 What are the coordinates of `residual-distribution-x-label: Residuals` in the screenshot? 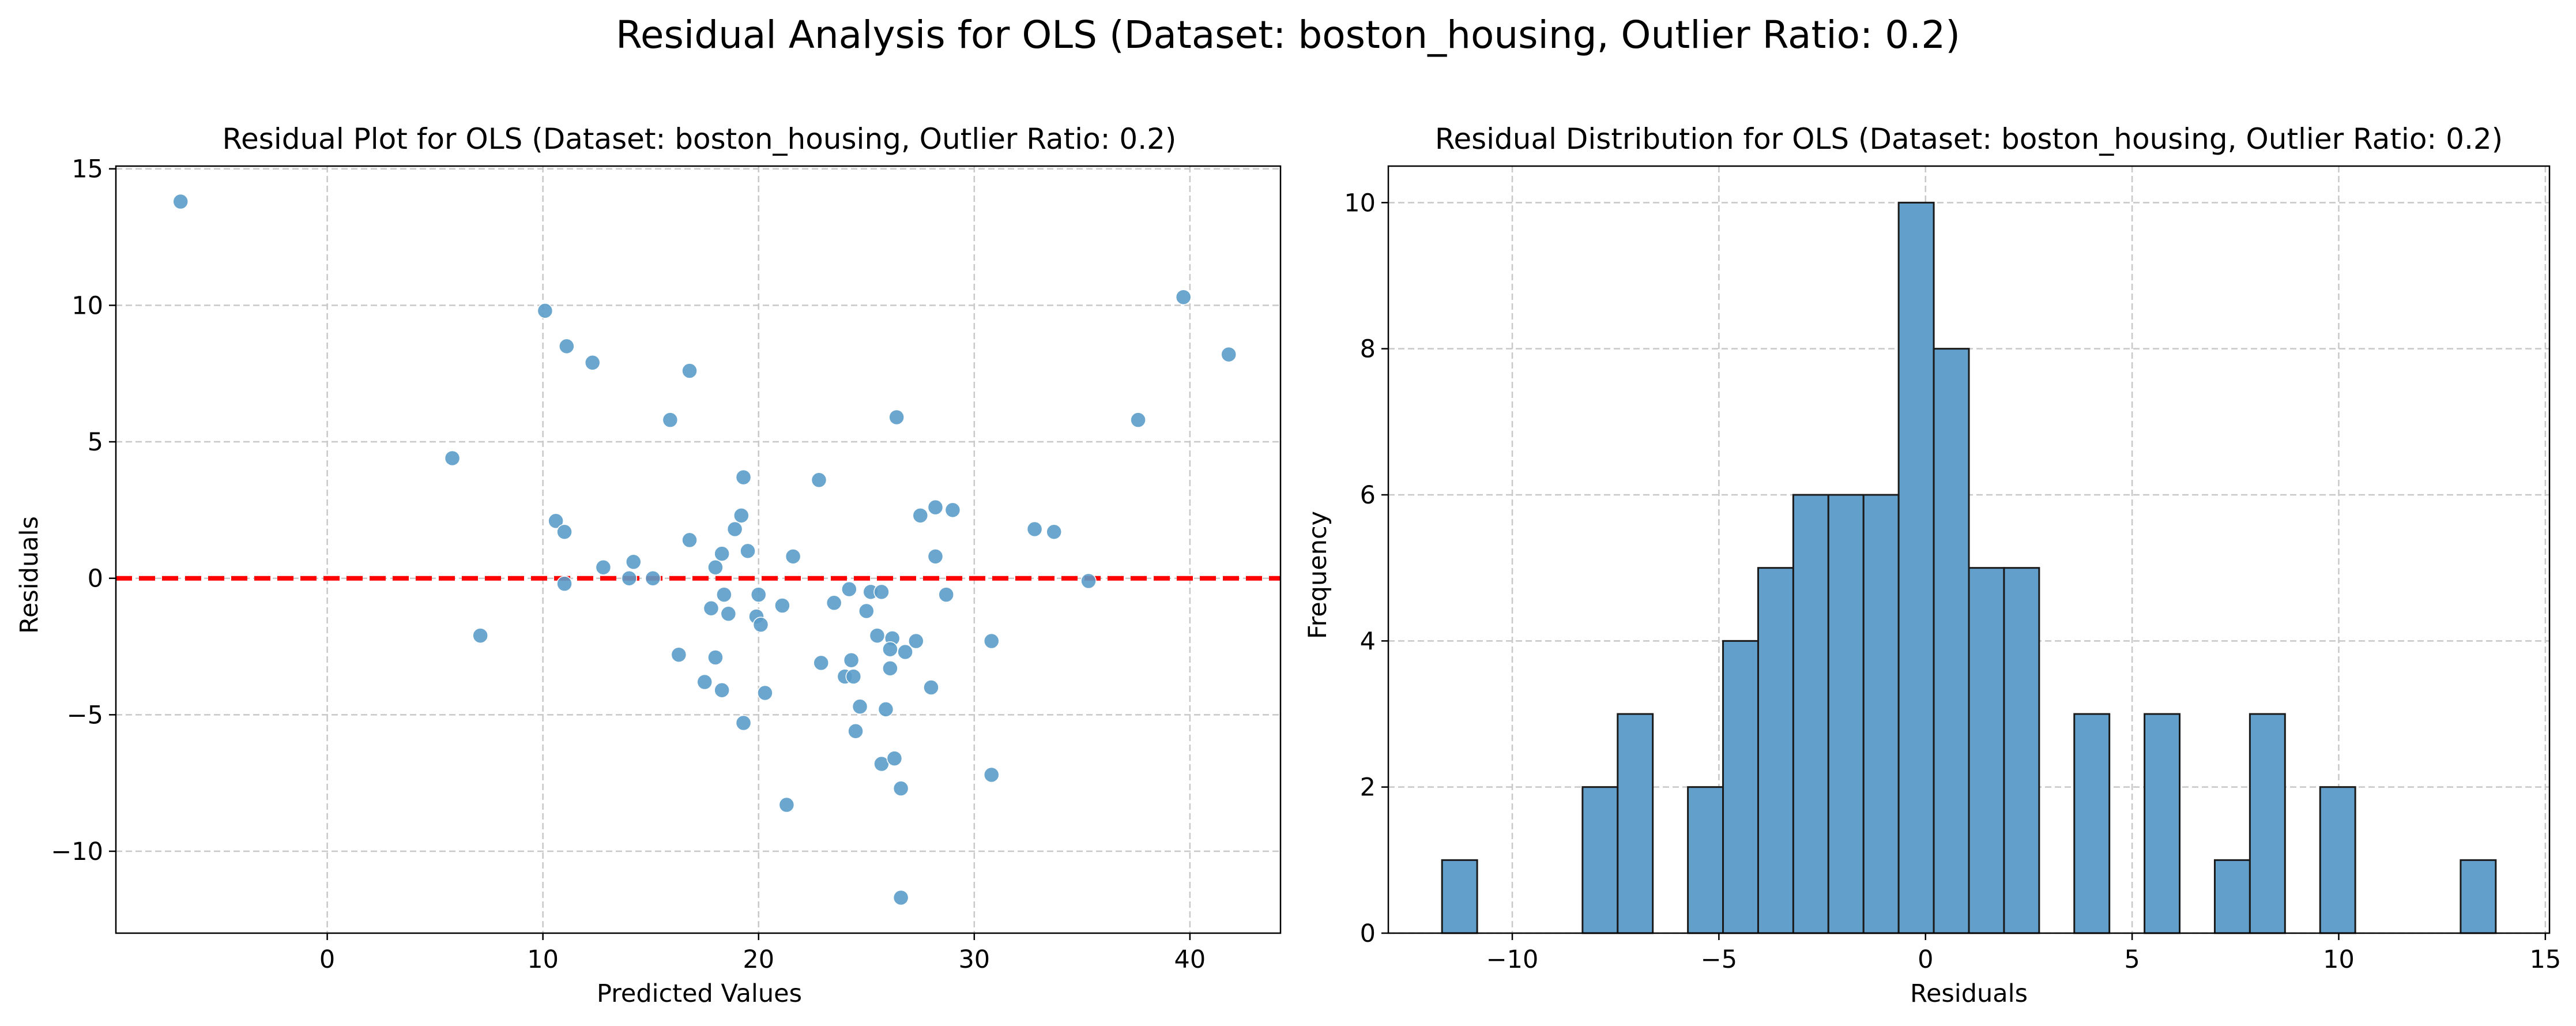 It's located at (1969, 993).